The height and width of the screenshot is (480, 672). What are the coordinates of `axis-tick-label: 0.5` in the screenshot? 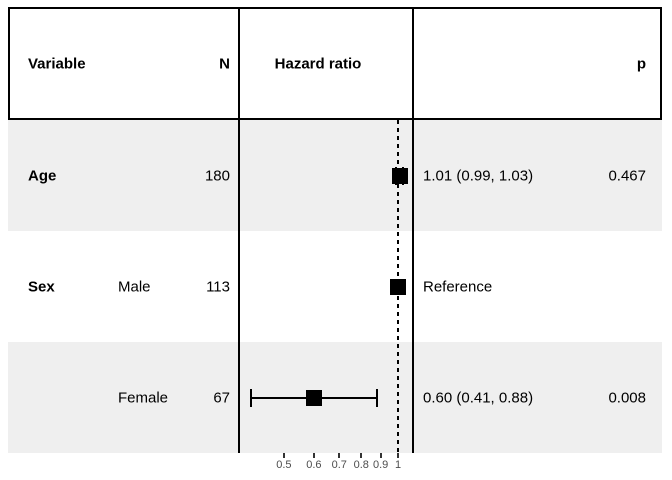 It's located at (284, 465).